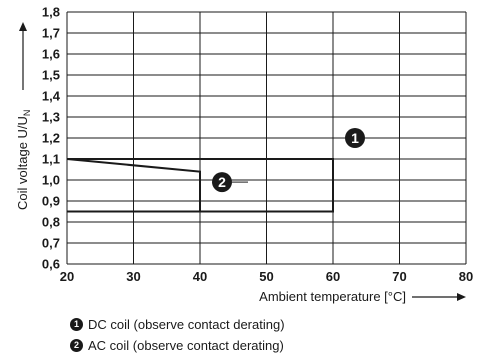  What do you see at coordinates (67, 276) in the screenshot?
I see `x-tick-label: 20` at bounding box center [67, 276].